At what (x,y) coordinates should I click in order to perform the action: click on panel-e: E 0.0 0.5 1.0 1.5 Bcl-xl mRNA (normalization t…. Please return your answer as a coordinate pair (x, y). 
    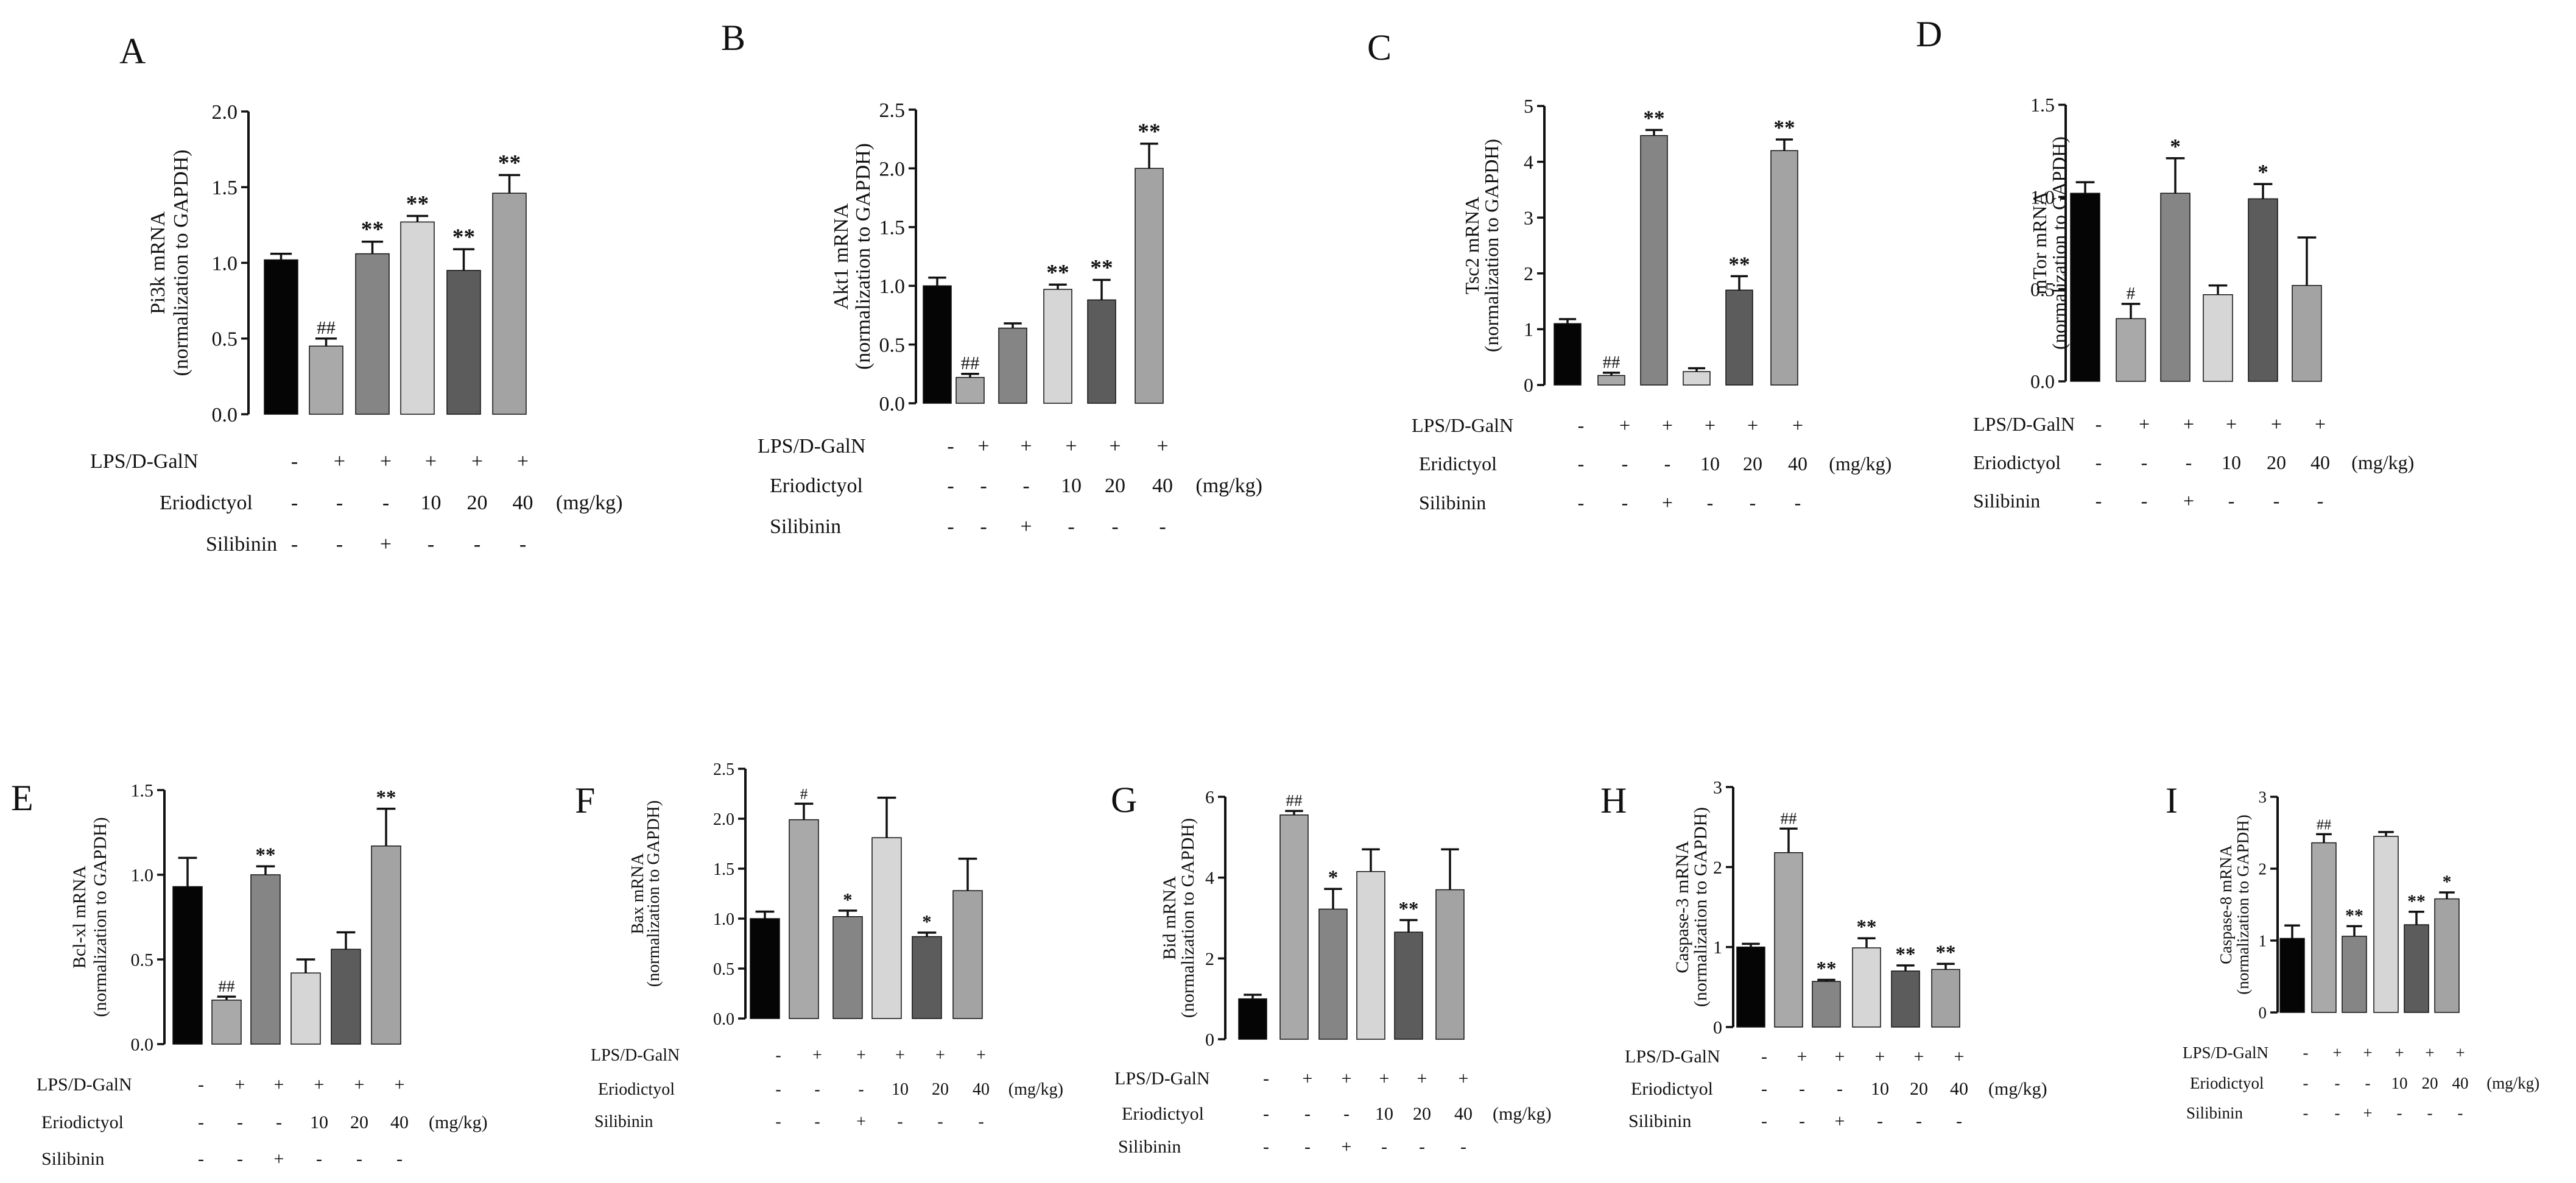
    Looking at the image, I should click on (249, 974).